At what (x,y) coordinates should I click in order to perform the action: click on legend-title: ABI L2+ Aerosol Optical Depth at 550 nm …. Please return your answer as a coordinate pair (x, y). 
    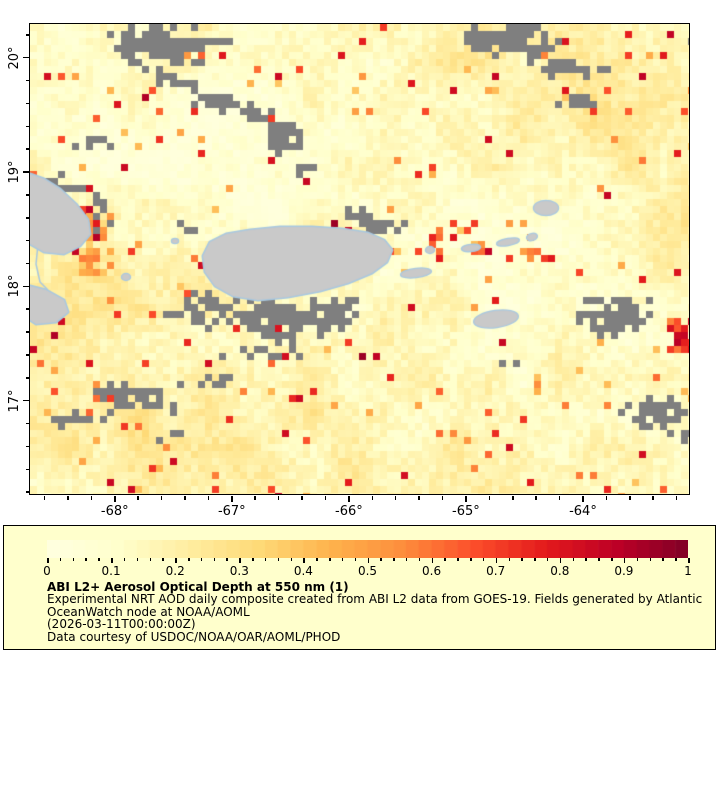
    Looking at the image, I should click on (198, 587).